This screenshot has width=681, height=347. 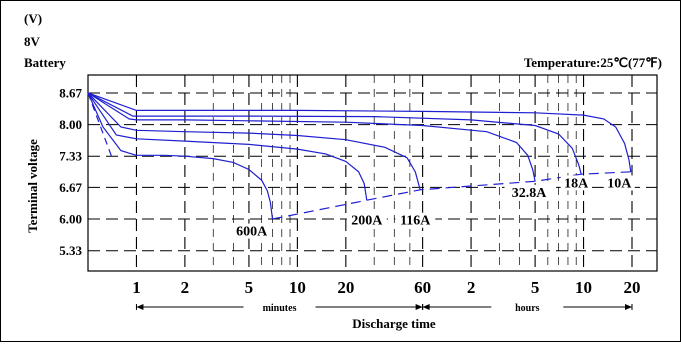 What do you see at coordinates (70, 92) in the screenshot?
I see `y-tick-label: 8.67` at bounding box center [70, 92].